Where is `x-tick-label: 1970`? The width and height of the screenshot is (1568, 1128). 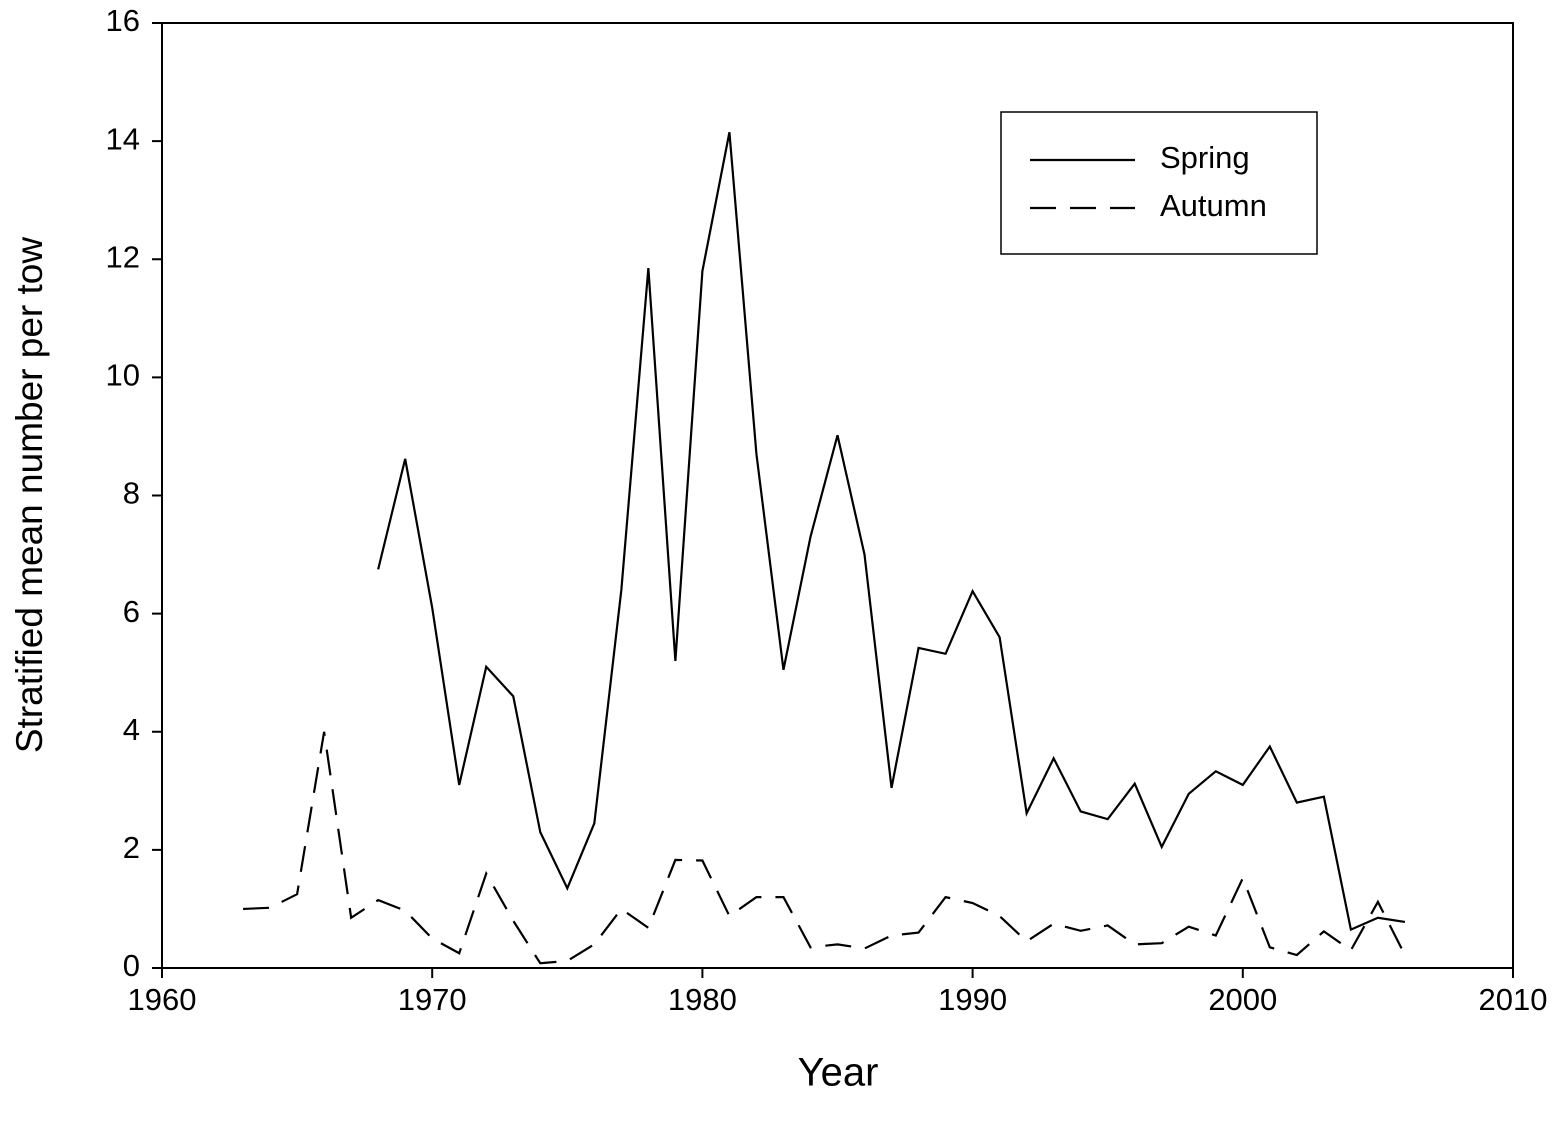
x-tick-label: 1970 is located at coordinates (432, 999).